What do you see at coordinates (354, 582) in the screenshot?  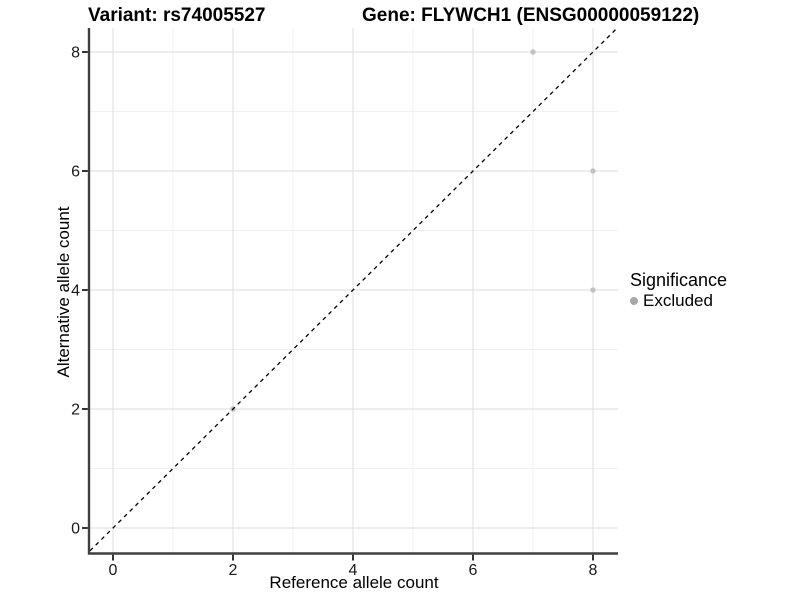 I see `x-axis-label: Reference allele count` at bounding box center [354, 582].